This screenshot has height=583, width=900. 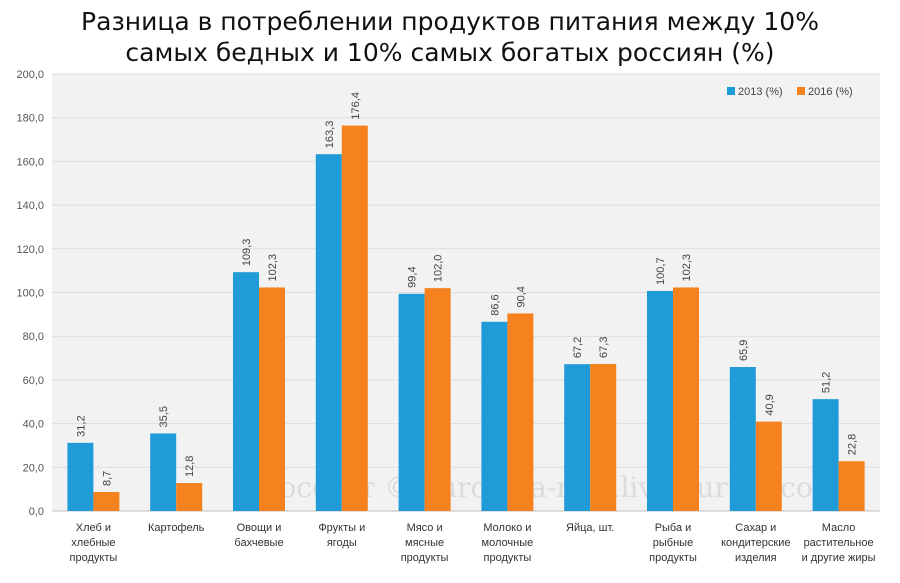 What do you see at coordinates (30, 250) in the screenshot?
I see `y-tick-label: 120,0` at bounding box center [30, 250].